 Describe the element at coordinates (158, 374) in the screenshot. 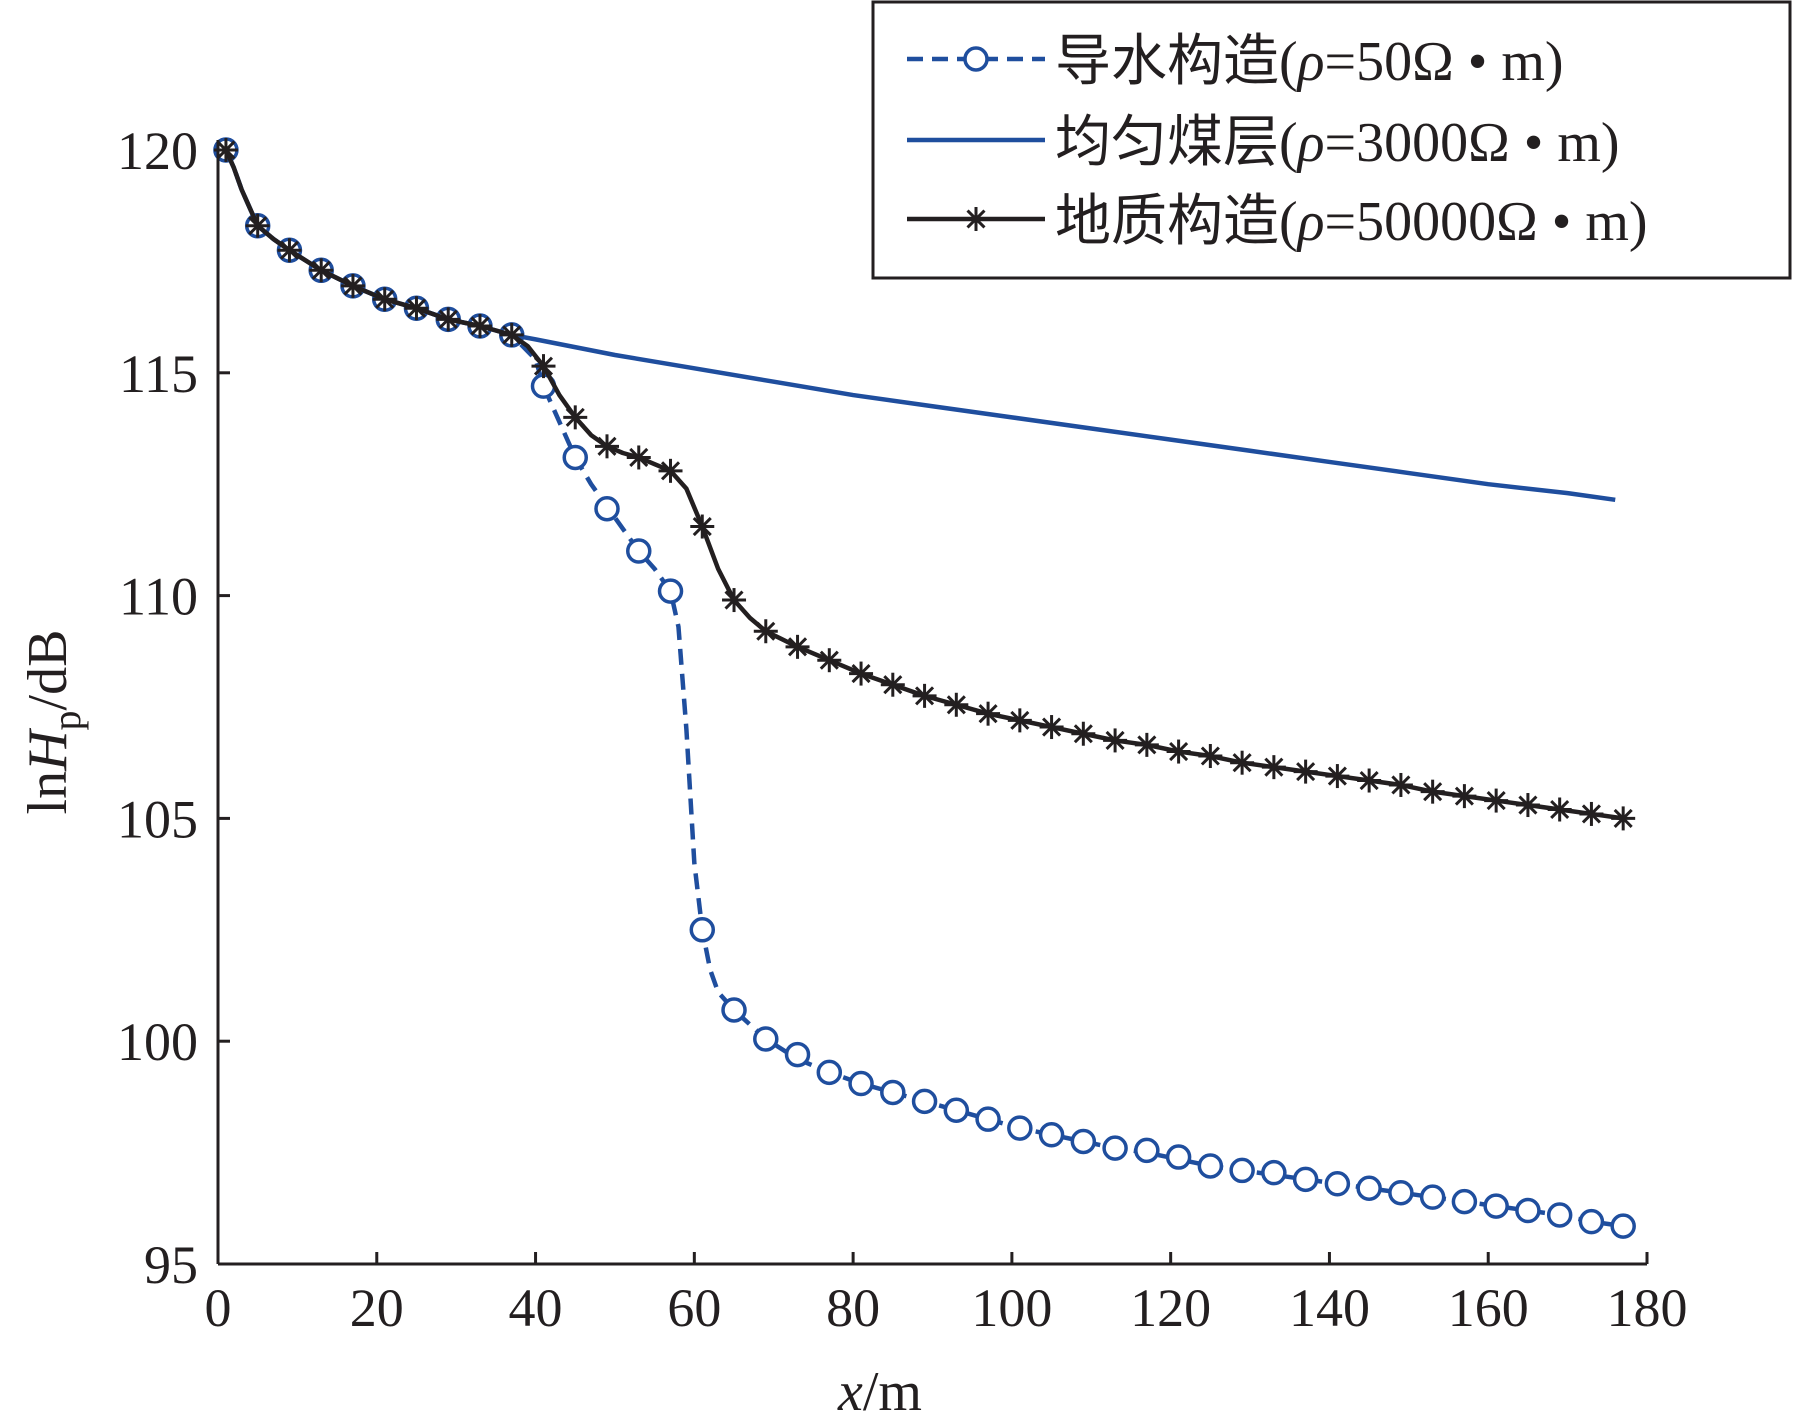

I see `y-tick-label: 115` at that location.